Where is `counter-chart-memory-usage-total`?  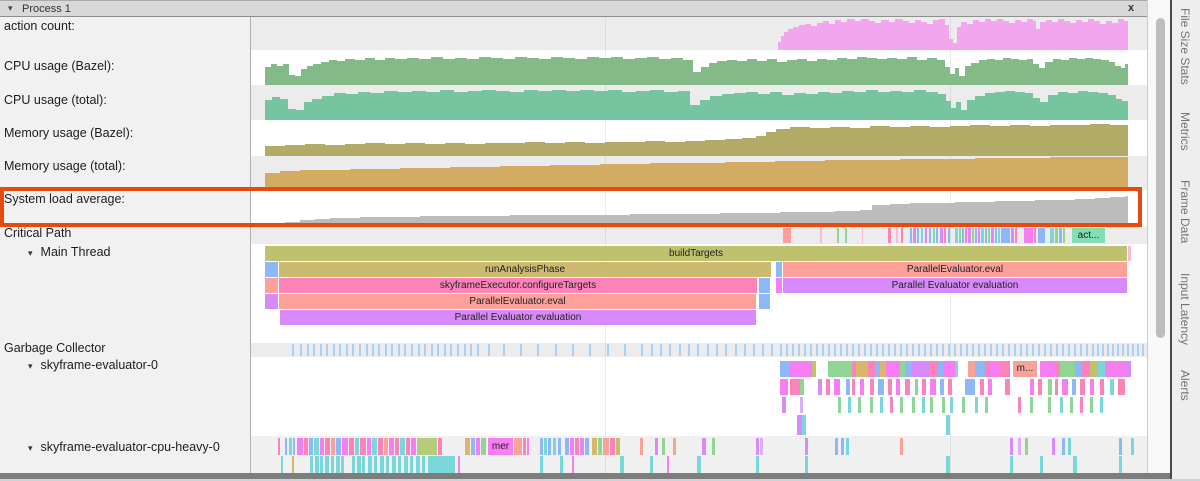
counter-chart-memory-usage-total is located at coordinates (696, 173).